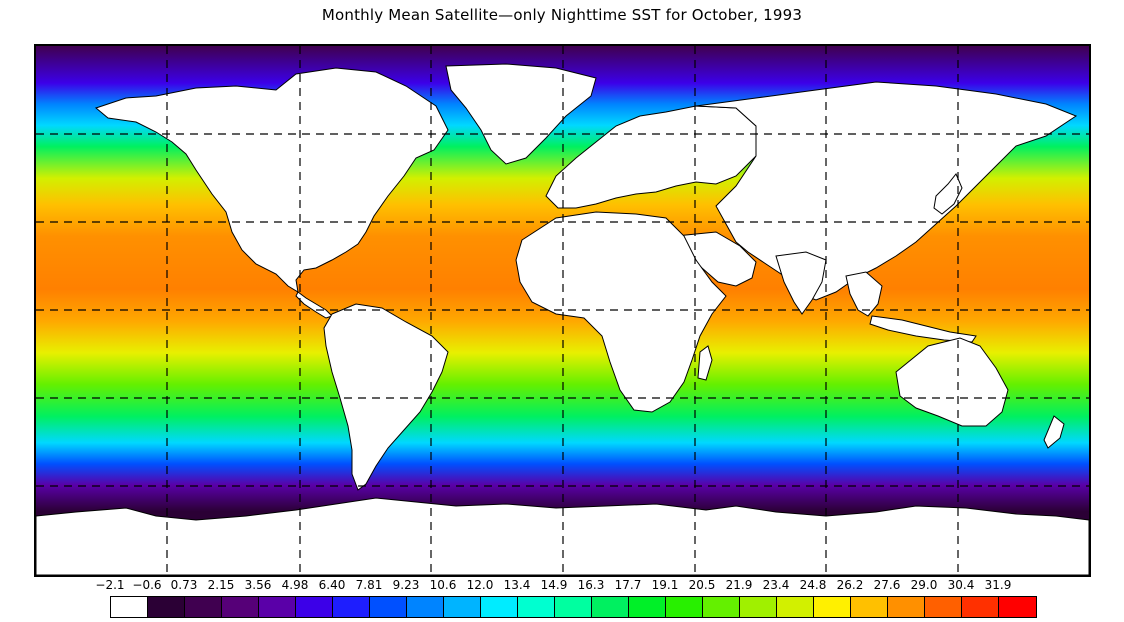 The image size is (1124, 622). I want to click on colorbar-label: 9.23, so click(406, 585).